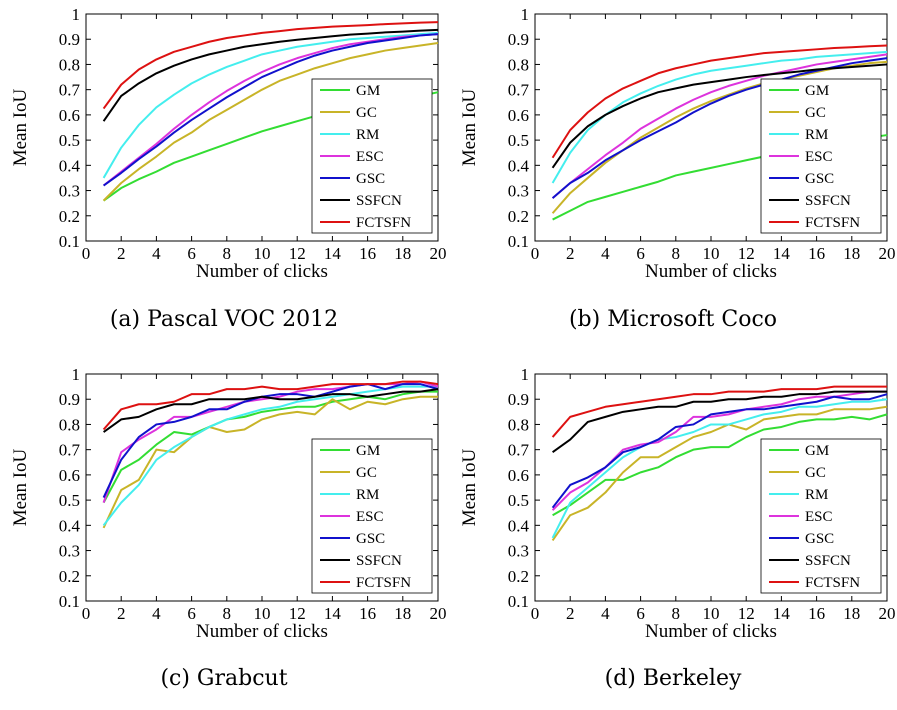  Describe the element at coordinates (366, 113) in the screenshot. I see `legend-label: GC` at that location.